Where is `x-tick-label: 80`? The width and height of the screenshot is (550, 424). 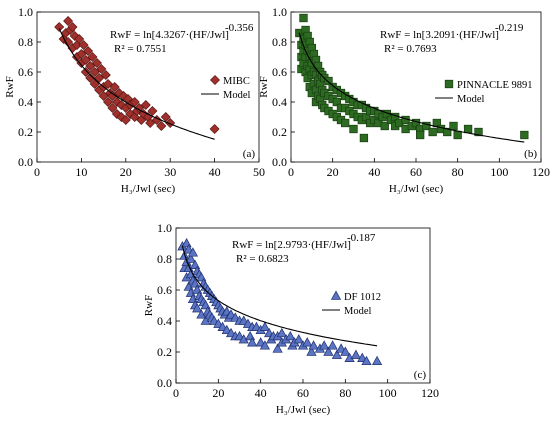 x-tick-label: 80 is located at coordinates (458, 172).